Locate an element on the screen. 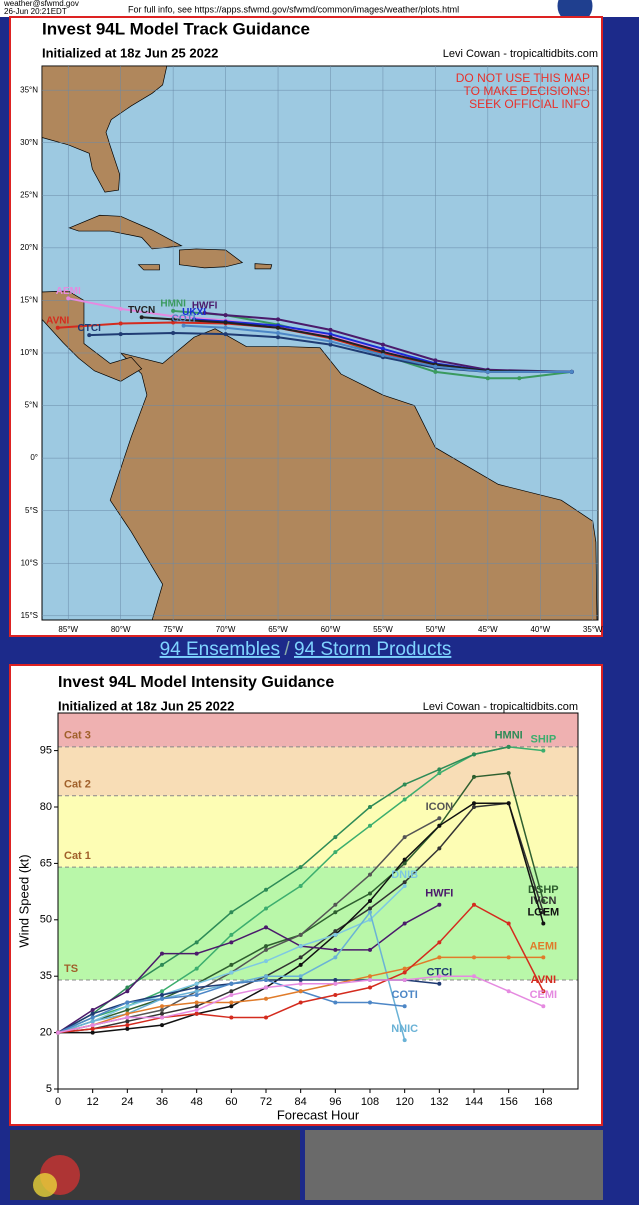 The image size is (639, 1205). model-label: HWFI is located at coordinates (439, 894).